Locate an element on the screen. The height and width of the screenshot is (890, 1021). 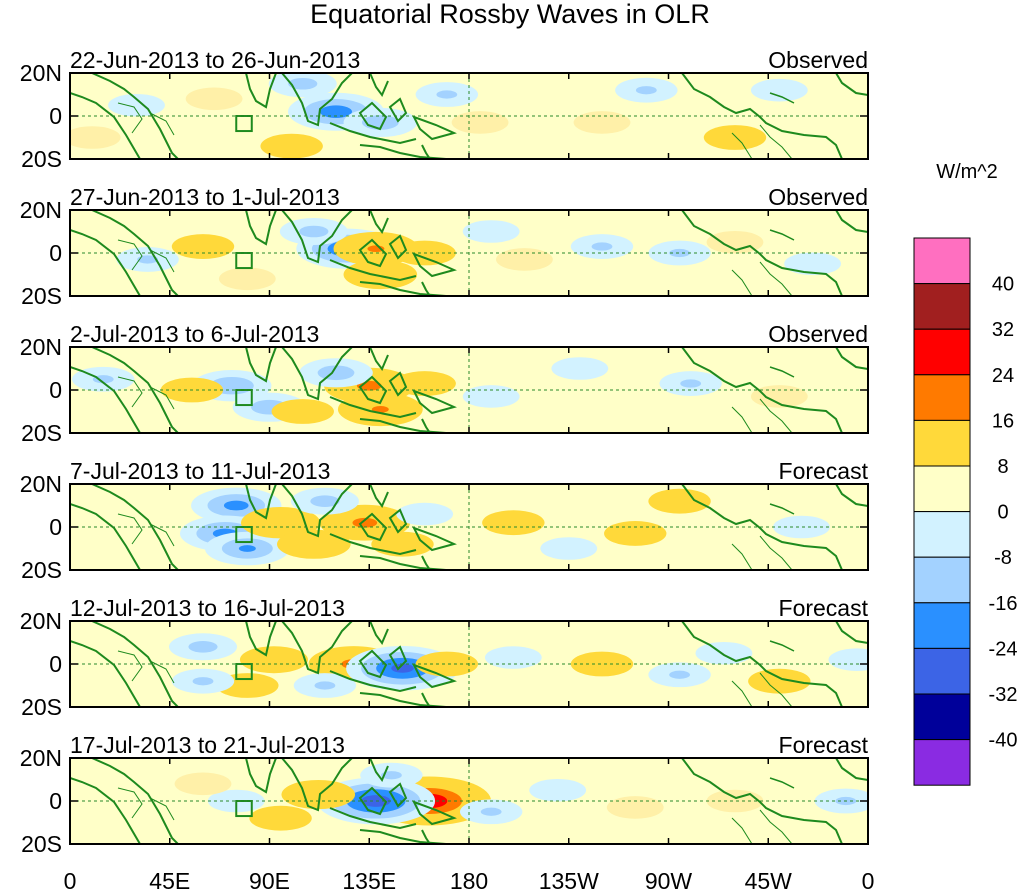
panel-date-range: 2-Jul-2013 to 6-Jul-2013 is located at coordinates (194, 334).